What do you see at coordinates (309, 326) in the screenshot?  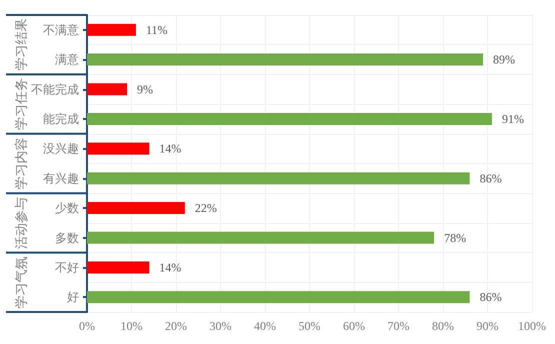 I see `x-tick-label: 50%` at bounding box center [309, 326].